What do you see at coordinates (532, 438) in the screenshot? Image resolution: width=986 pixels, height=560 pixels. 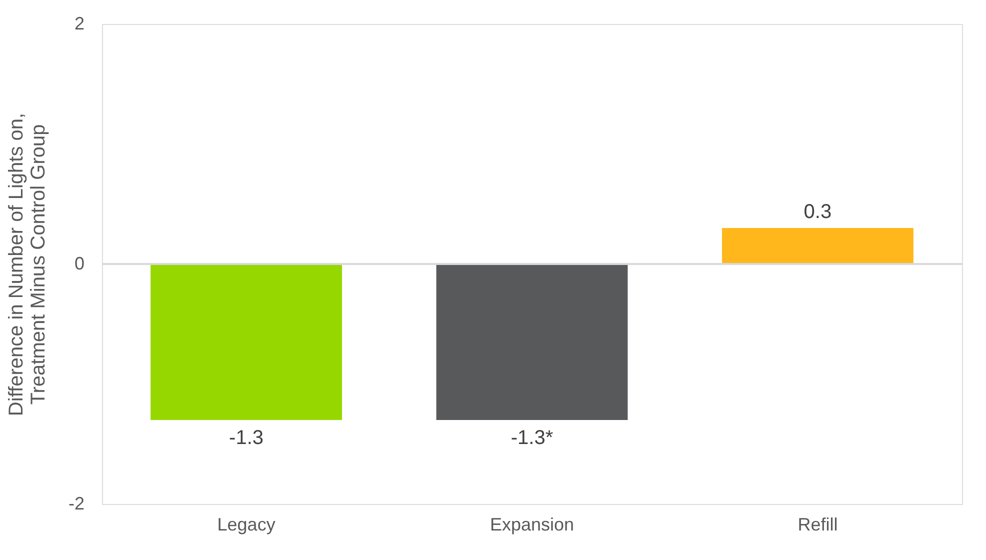 I see `data-label: -1.3*` at bounding box center [532, 438].